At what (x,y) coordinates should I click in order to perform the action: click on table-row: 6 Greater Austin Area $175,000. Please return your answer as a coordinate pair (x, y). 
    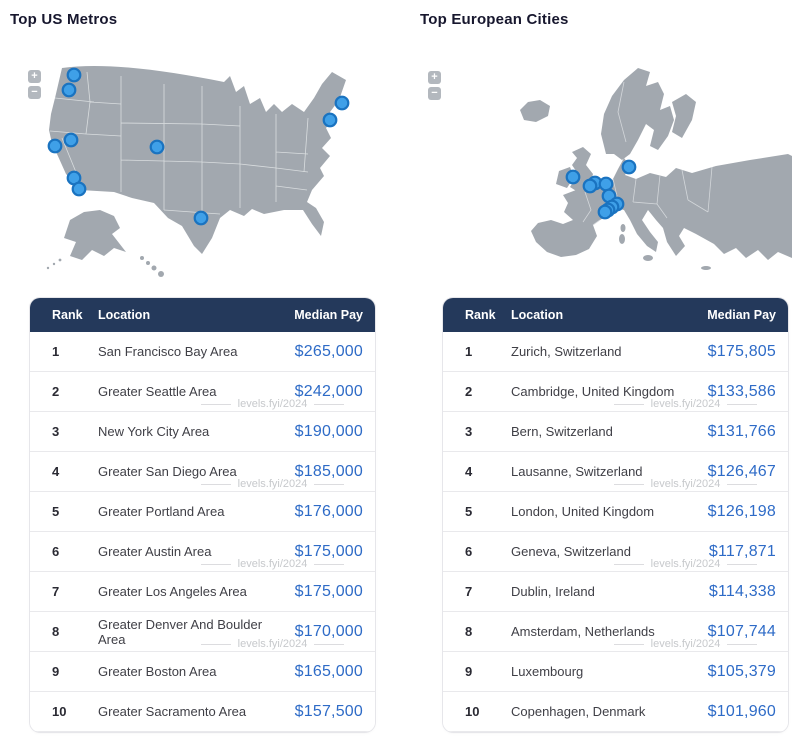
    Looking at the image, I should click on (202, 552).